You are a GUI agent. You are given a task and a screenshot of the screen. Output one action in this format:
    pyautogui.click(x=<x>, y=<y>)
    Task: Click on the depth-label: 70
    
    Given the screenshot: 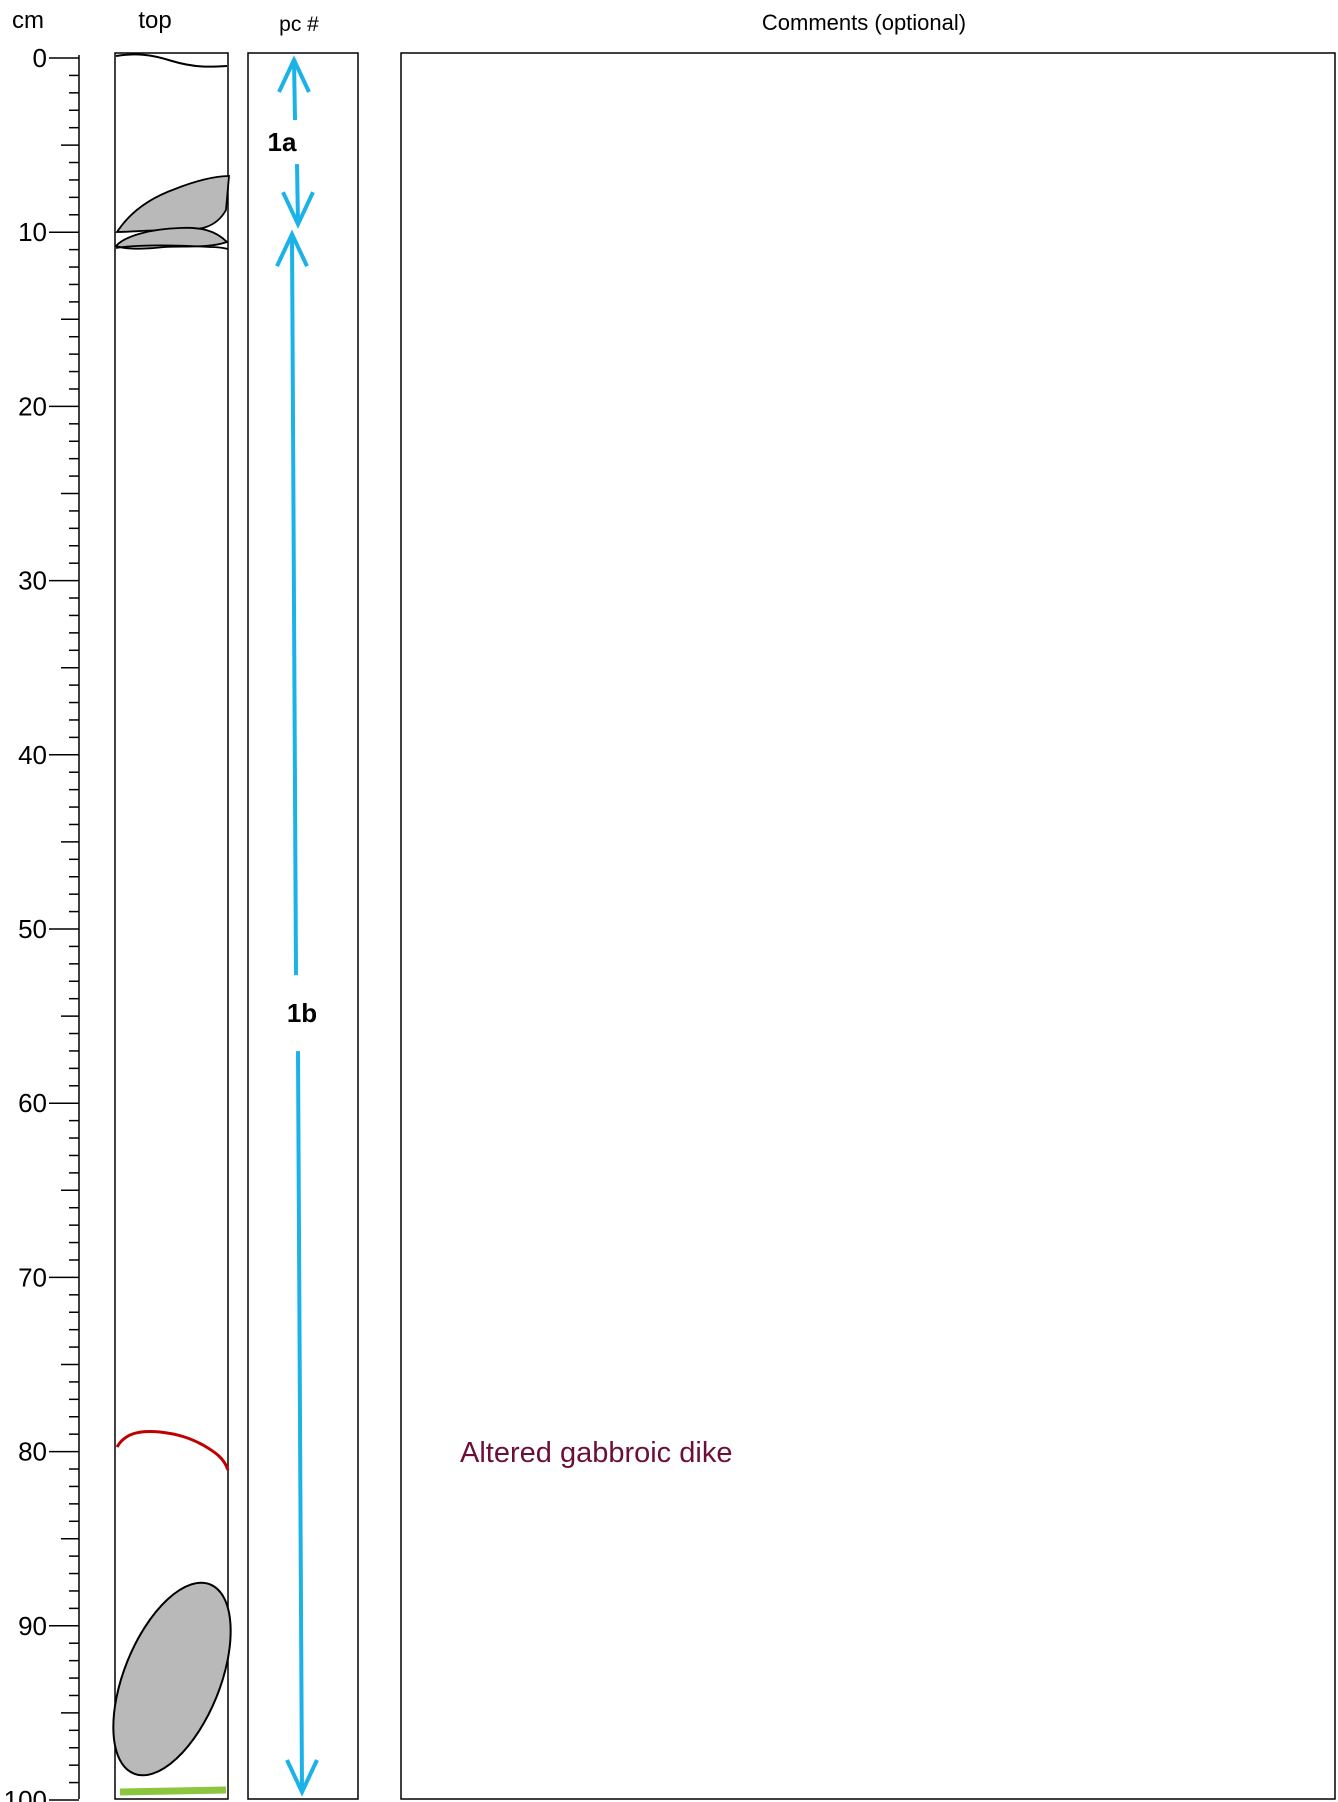 What is the action you would take?
    pyautogui.click(x=32, y=1277)
    